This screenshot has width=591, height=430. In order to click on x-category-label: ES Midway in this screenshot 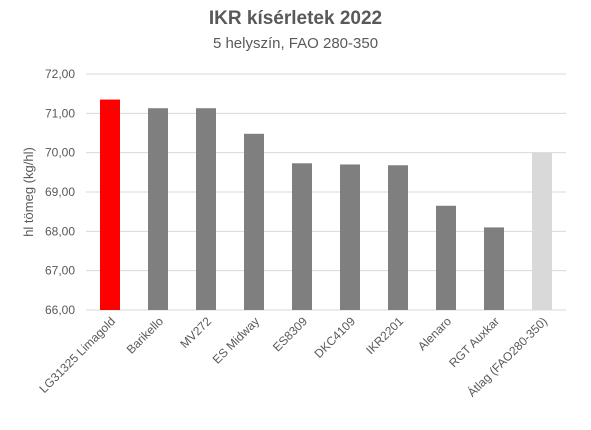, I will do `click(236, 340)`.